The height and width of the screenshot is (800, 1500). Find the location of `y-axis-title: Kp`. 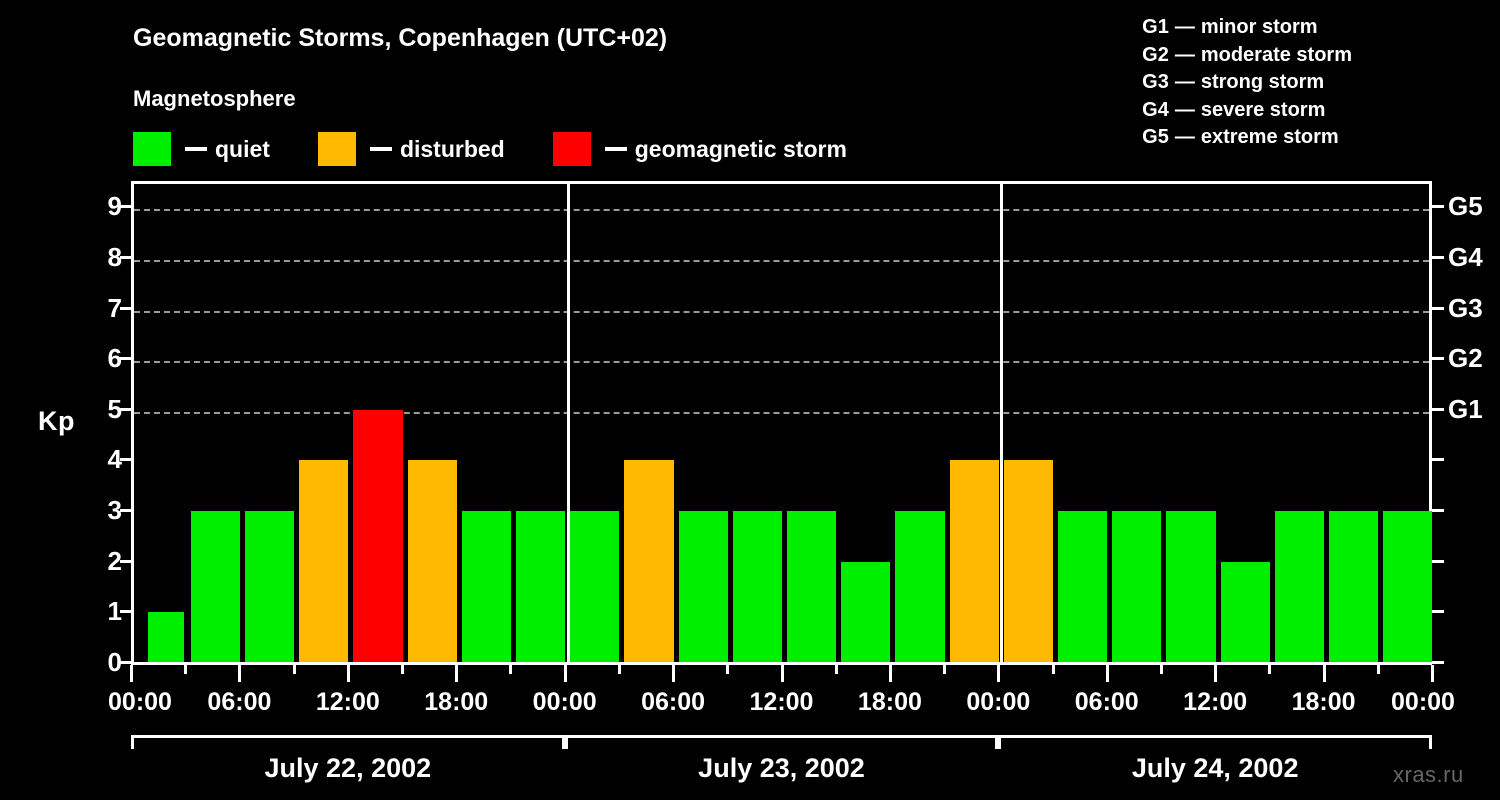

y-axis-title: Kp is located at coordinates (56, 421).